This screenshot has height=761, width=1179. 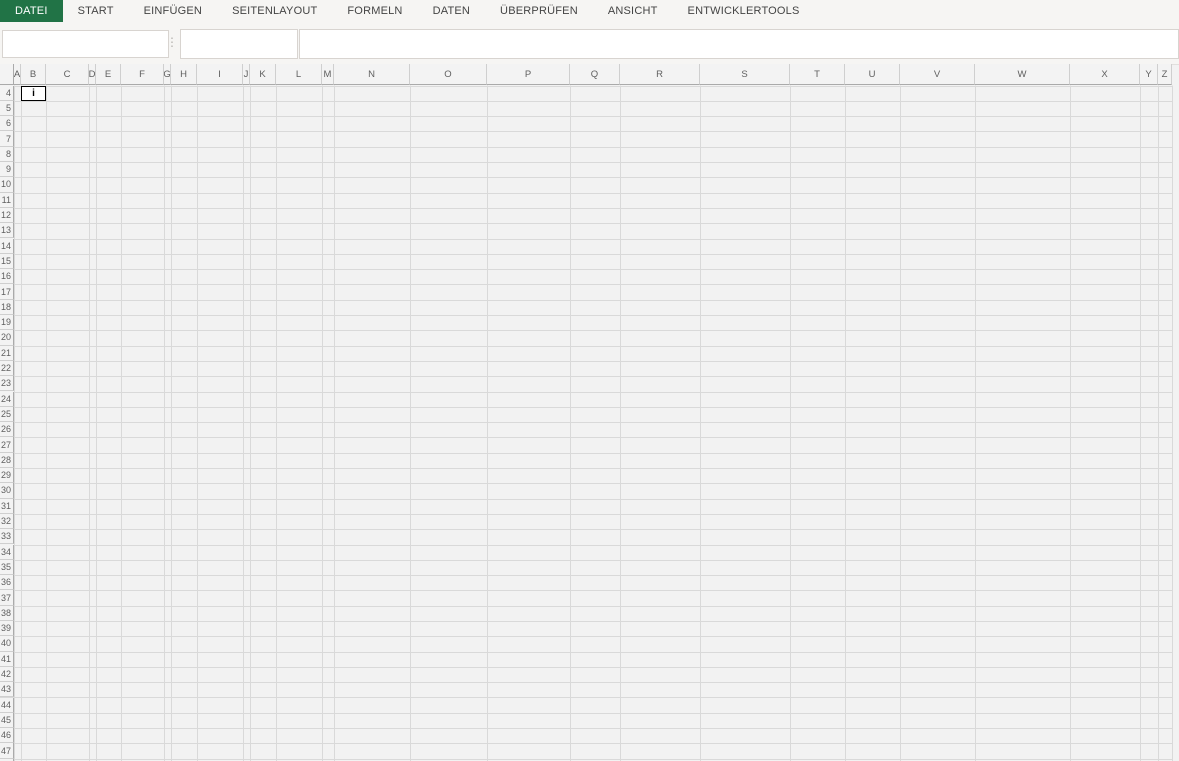 What do you see at coordinates (7, 185) in the screenshot?
I see `row-header-10: 10` at bounding box center [7, 185].